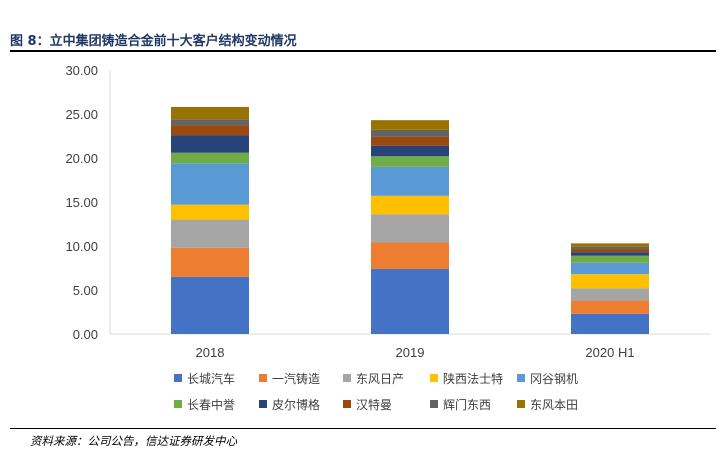  I want to click on legend-label: 一汽铸造, so click(296, 378).